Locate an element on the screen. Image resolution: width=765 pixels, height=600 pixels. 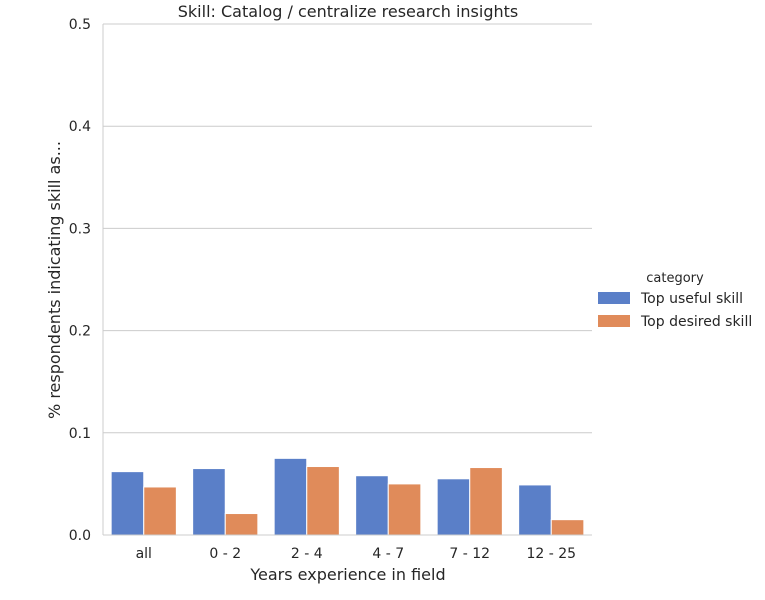
y-tick-labels: 0.0 0.1 0.2 0.3 0.4 0.5 is located at coordinates (80, 280).